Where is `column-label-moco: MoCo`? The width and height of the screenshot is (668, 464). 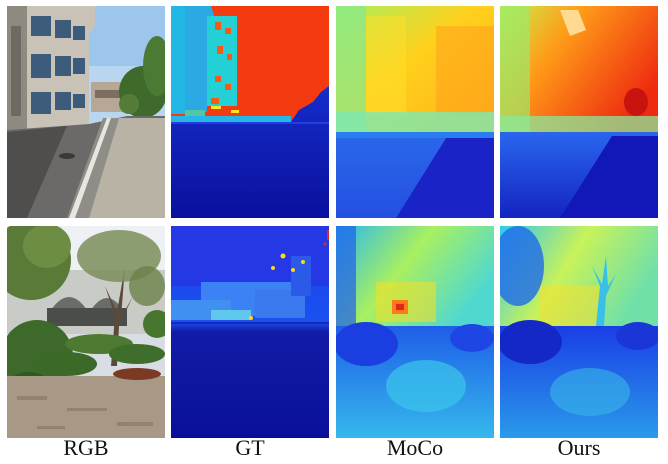
column-label-moco: MoCo is located at coordinates (415, 447).